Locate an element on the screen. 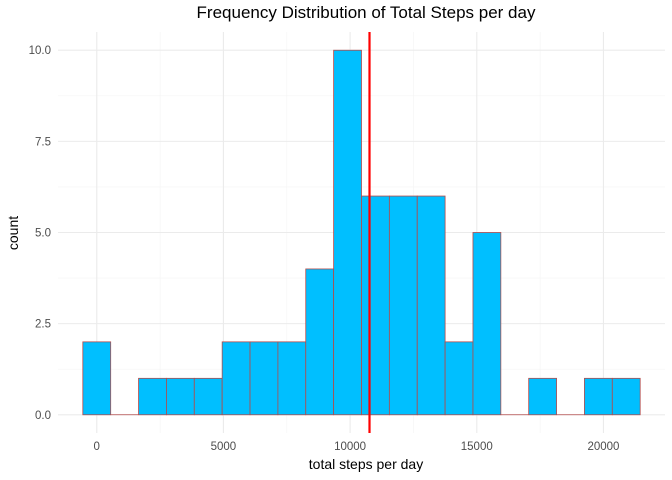 The height and width of the screenshot is (480, 672). x-tick-label: 15000 is located at coordinates (477, 447).